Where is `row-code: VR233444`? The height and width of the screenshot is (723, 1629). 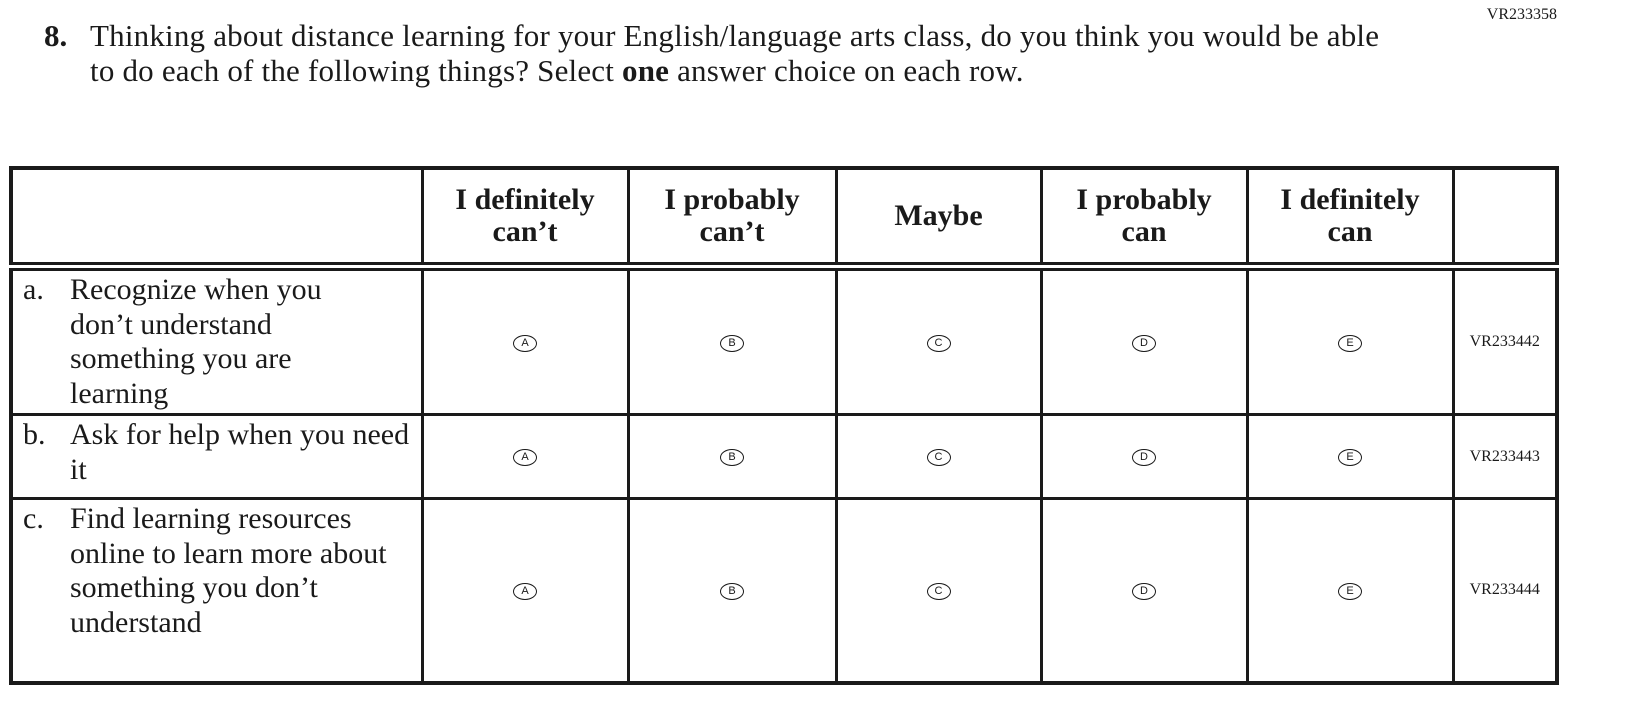
row-code: VR233444 is located at coordinates (1505, 590).